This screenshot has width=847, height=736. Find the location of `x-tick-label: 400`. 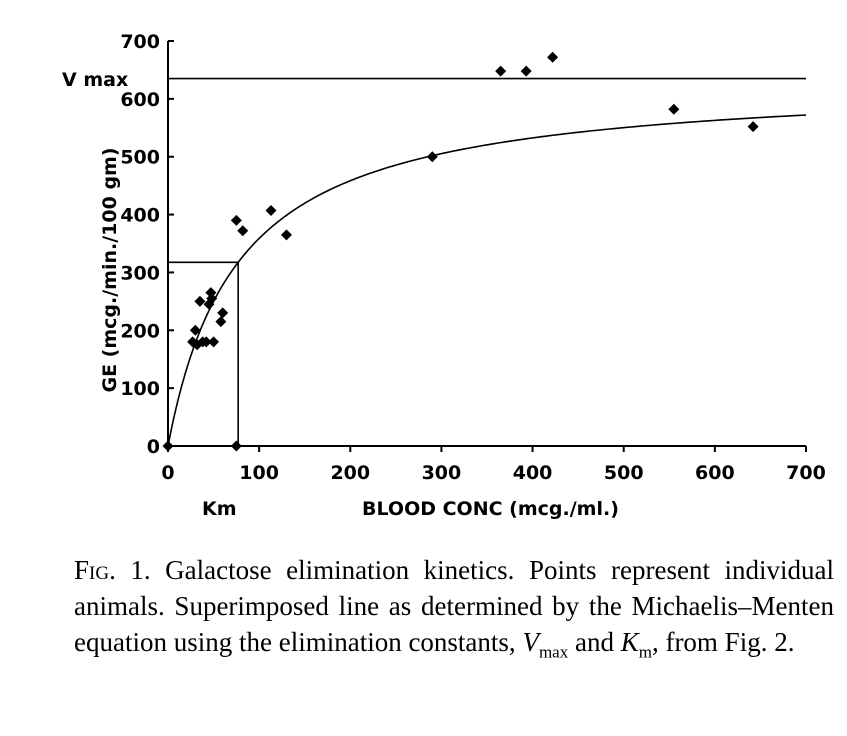

x-tick-label: 400 is located at coordinates (533, 473).